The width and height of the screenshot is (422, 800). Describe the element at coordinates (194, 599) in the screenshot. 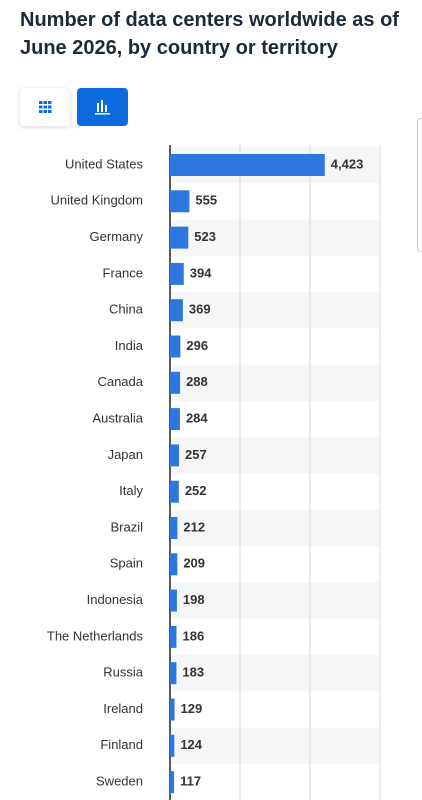

I see `value-label: 198` at that location.